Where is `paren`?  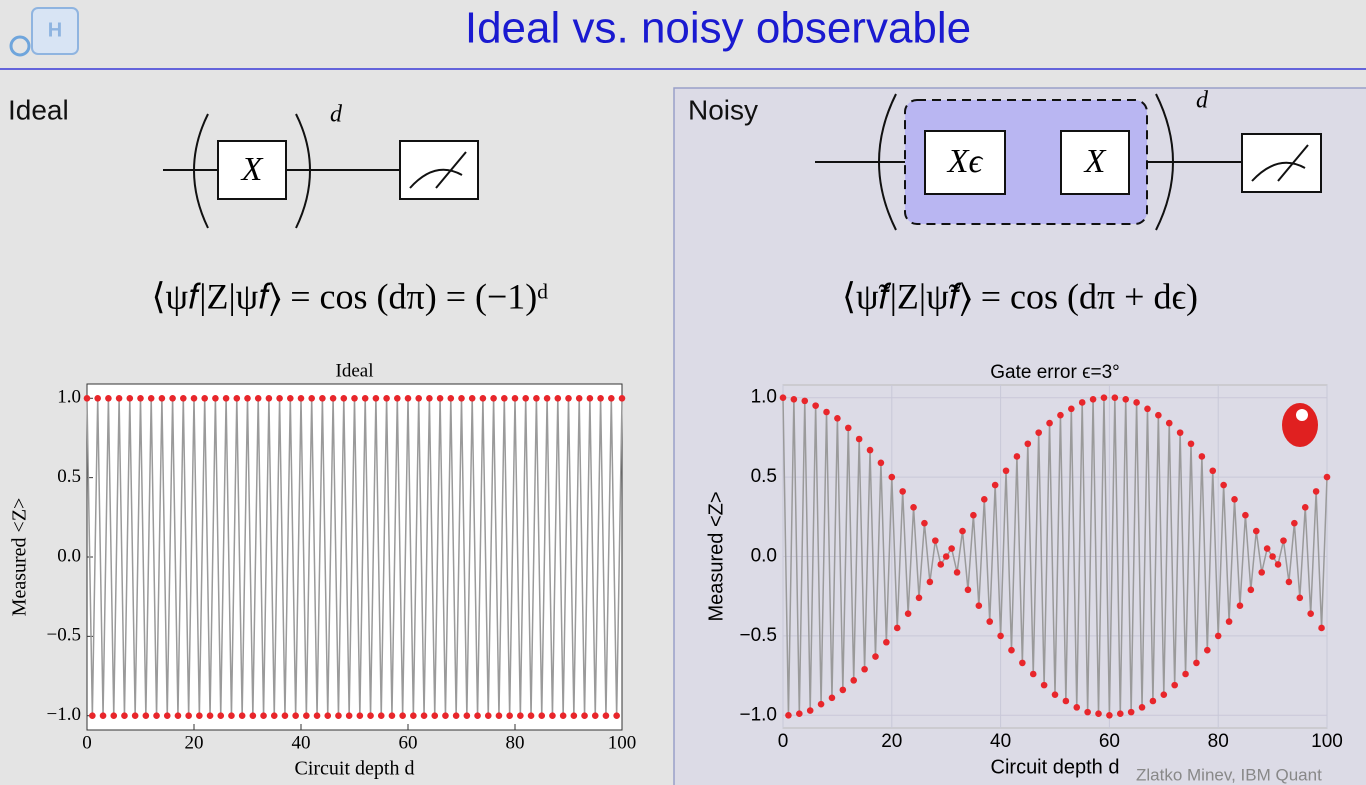
paren is located at coordinates (887, 162).